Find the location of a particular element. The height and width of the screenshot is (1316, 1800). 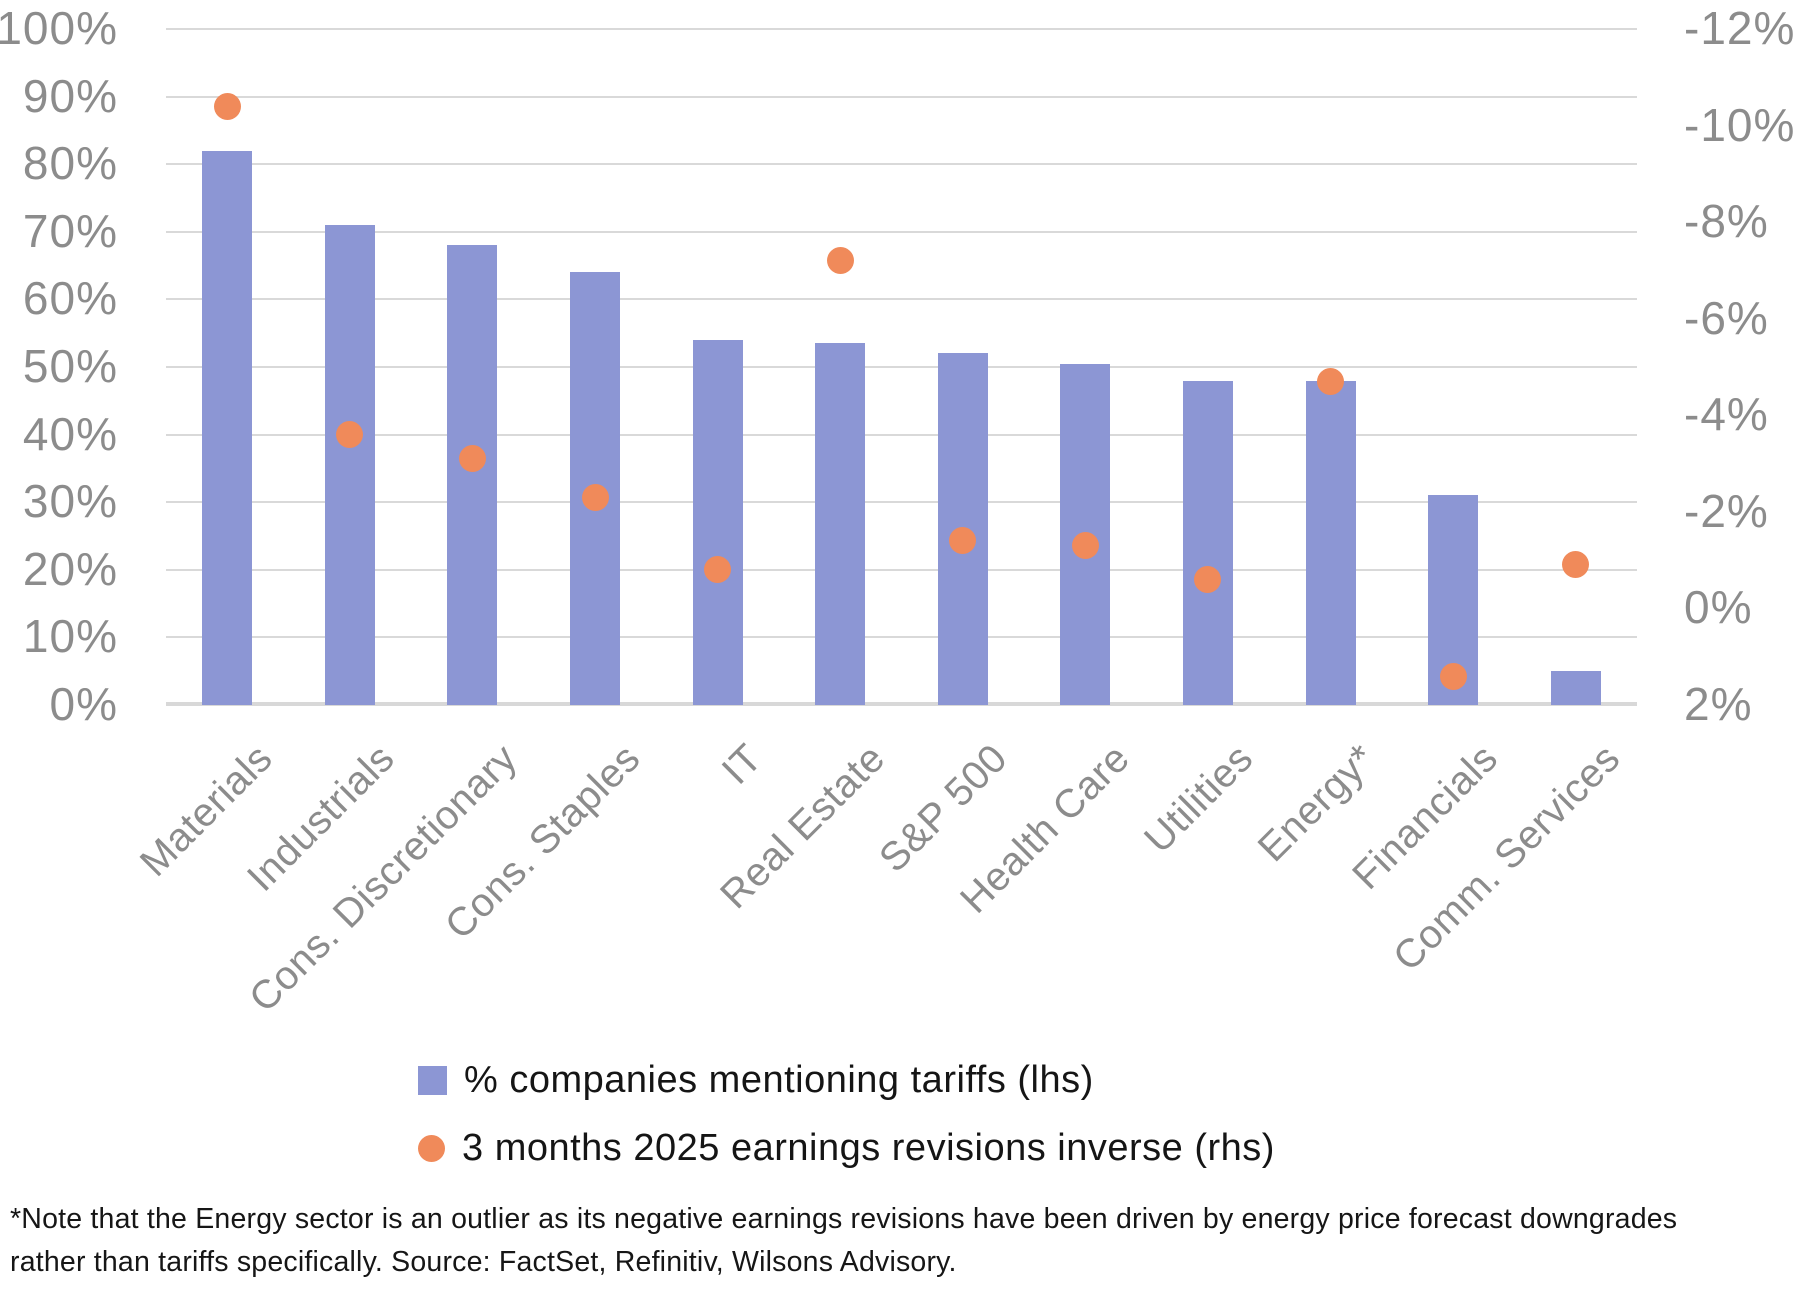

bar-industrials is located at coordinates (349, 465).